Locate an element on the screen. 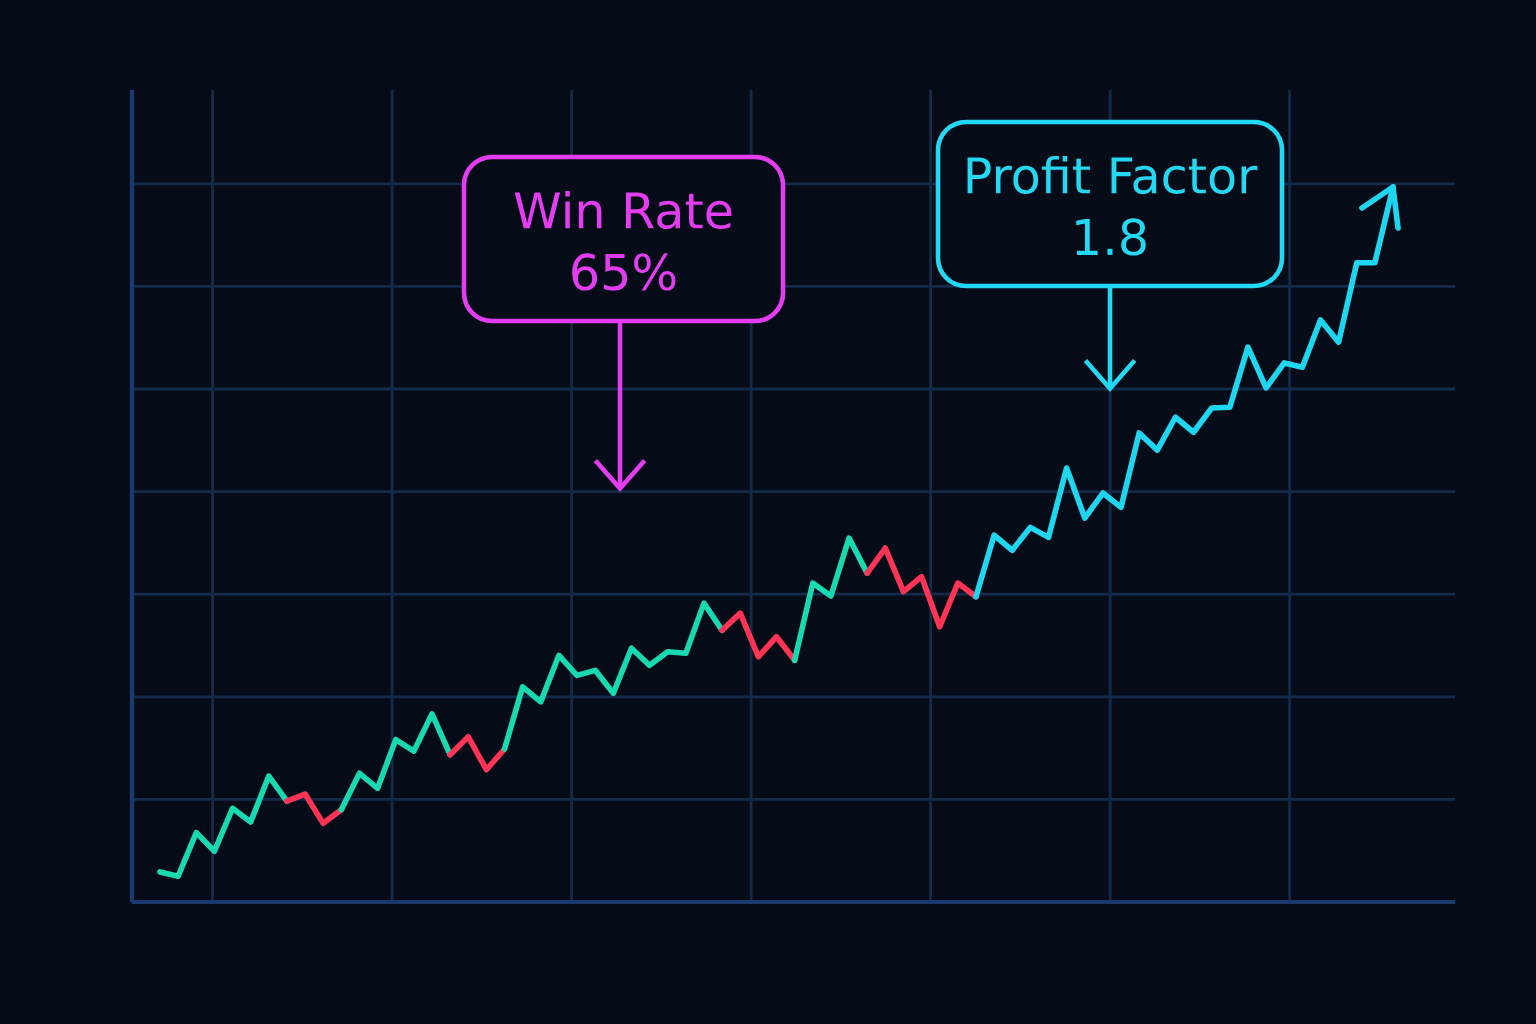  annotation: Win Rate is located at coordinates (623, 210).